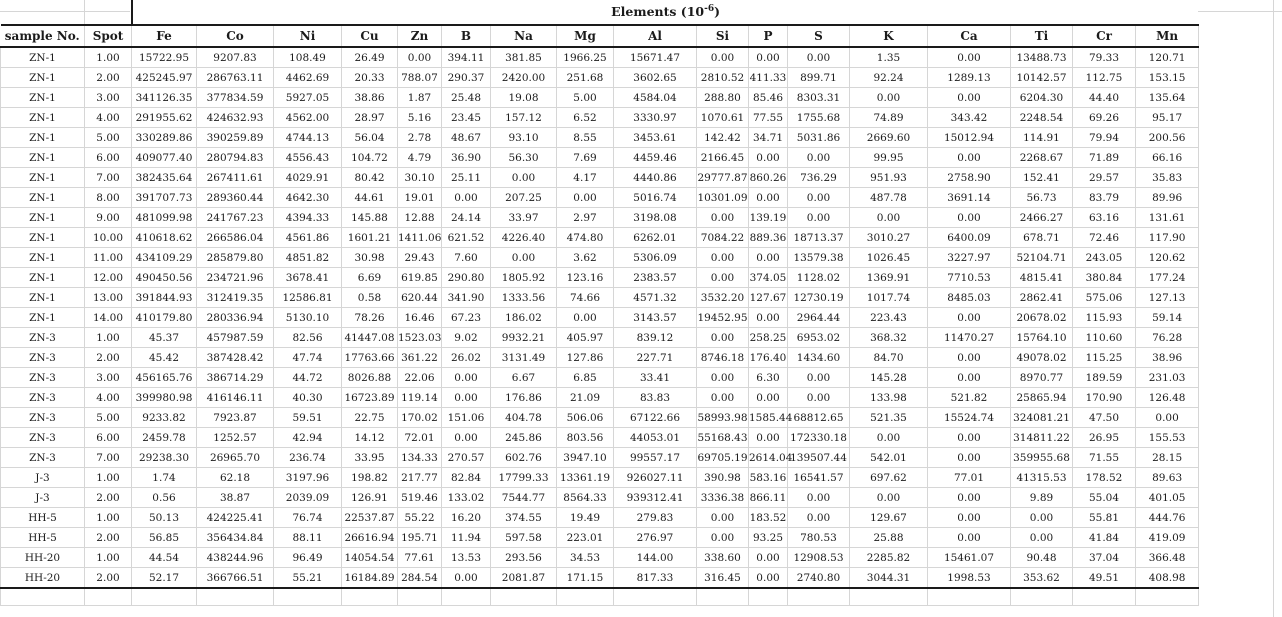 This screenshot has height=617, width=1282. I want to click on table-cell: 4.00, so click(108, 397).